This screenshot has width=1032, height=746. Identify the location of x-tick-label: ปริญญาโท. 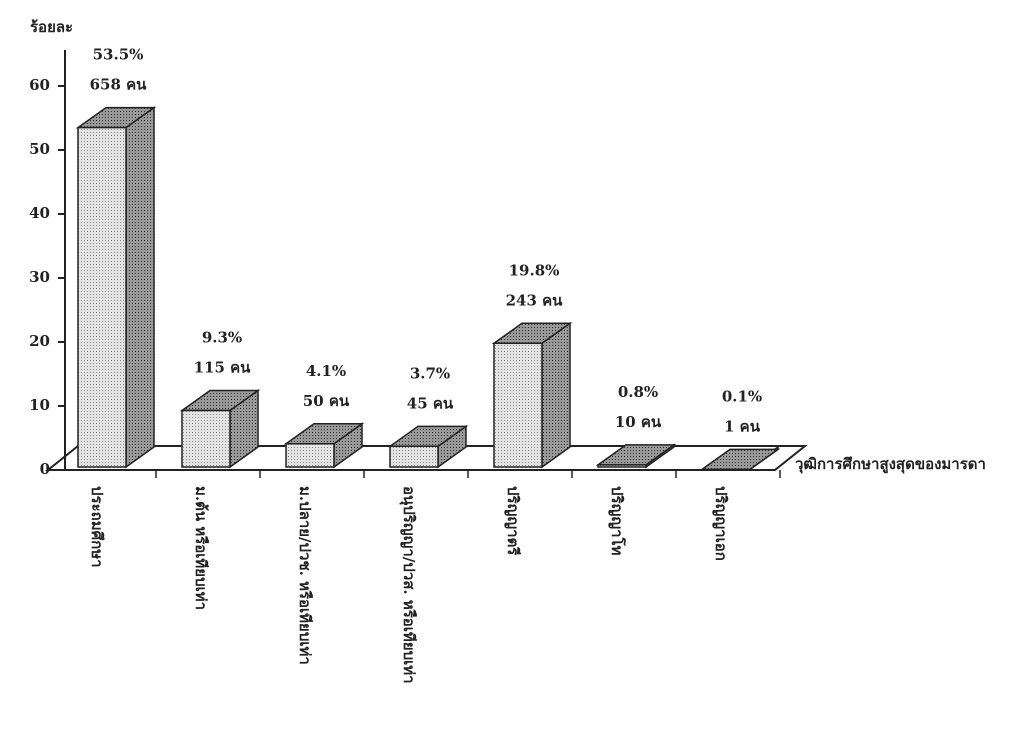
(617, 521).